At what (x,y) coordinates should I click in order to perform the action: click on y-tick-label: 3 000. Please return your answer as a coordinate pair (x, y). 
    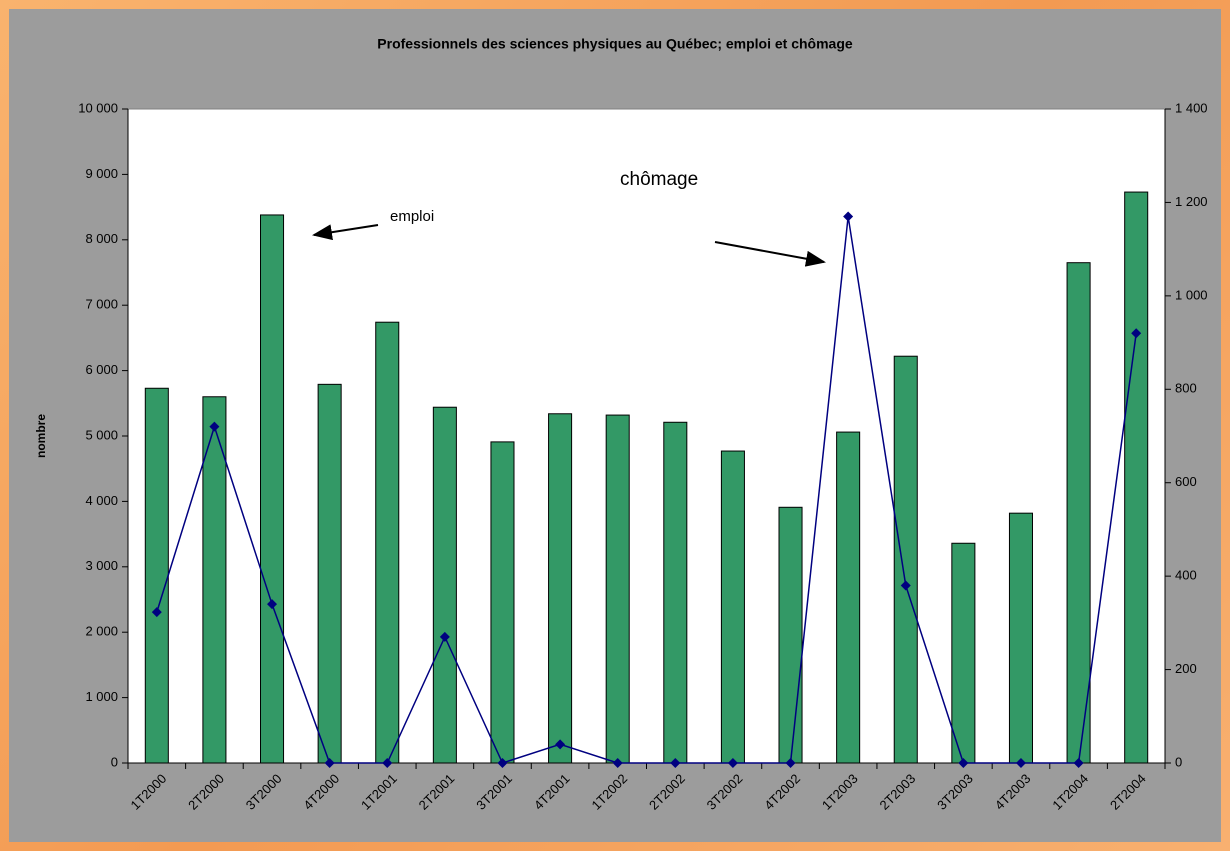
    Looking at the image, I should click on (101, 565).